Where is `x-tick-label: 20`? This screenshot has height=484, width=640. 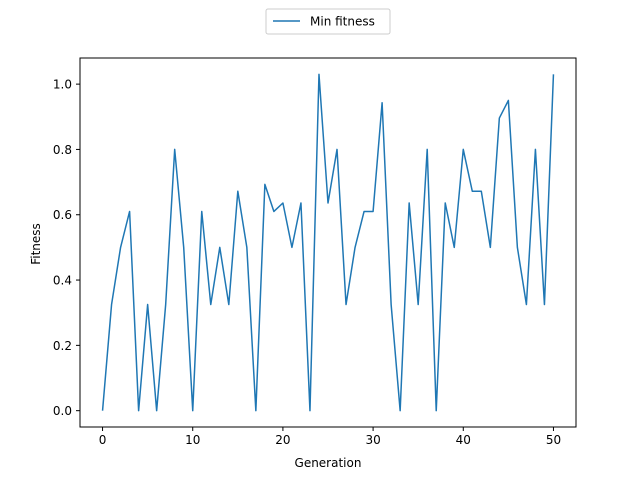 x-tick-label: 20 is located at coordinates (282, 440).